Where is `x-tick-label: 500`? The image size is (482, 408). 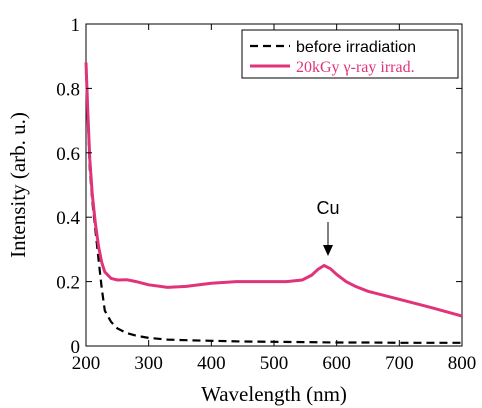 x-tick-label: 500 is located at coordinates (274, 363).